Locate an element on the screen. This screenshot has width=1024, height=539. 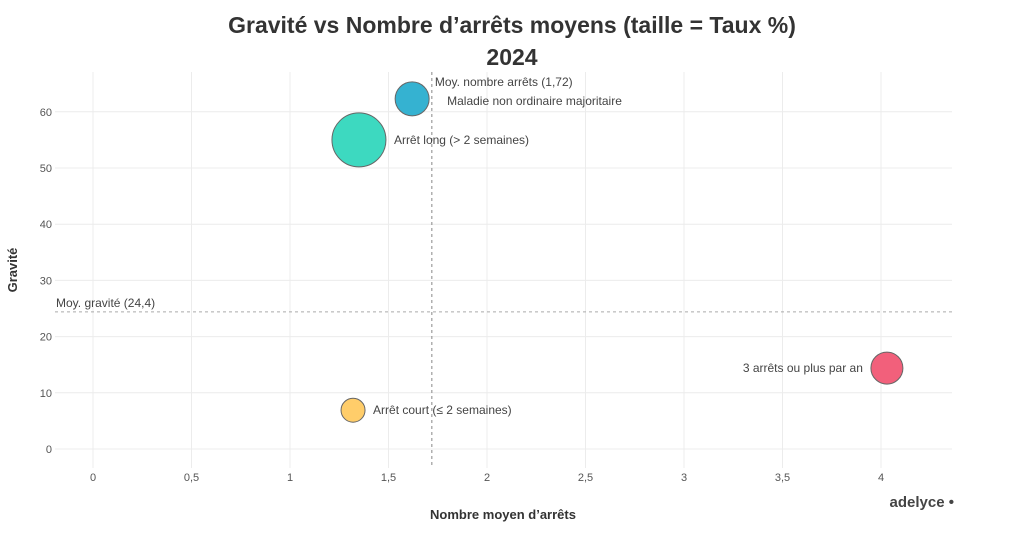
bubble-label: Arrêt court (≤ 2 semaines) is located at coordinates (442, 410).